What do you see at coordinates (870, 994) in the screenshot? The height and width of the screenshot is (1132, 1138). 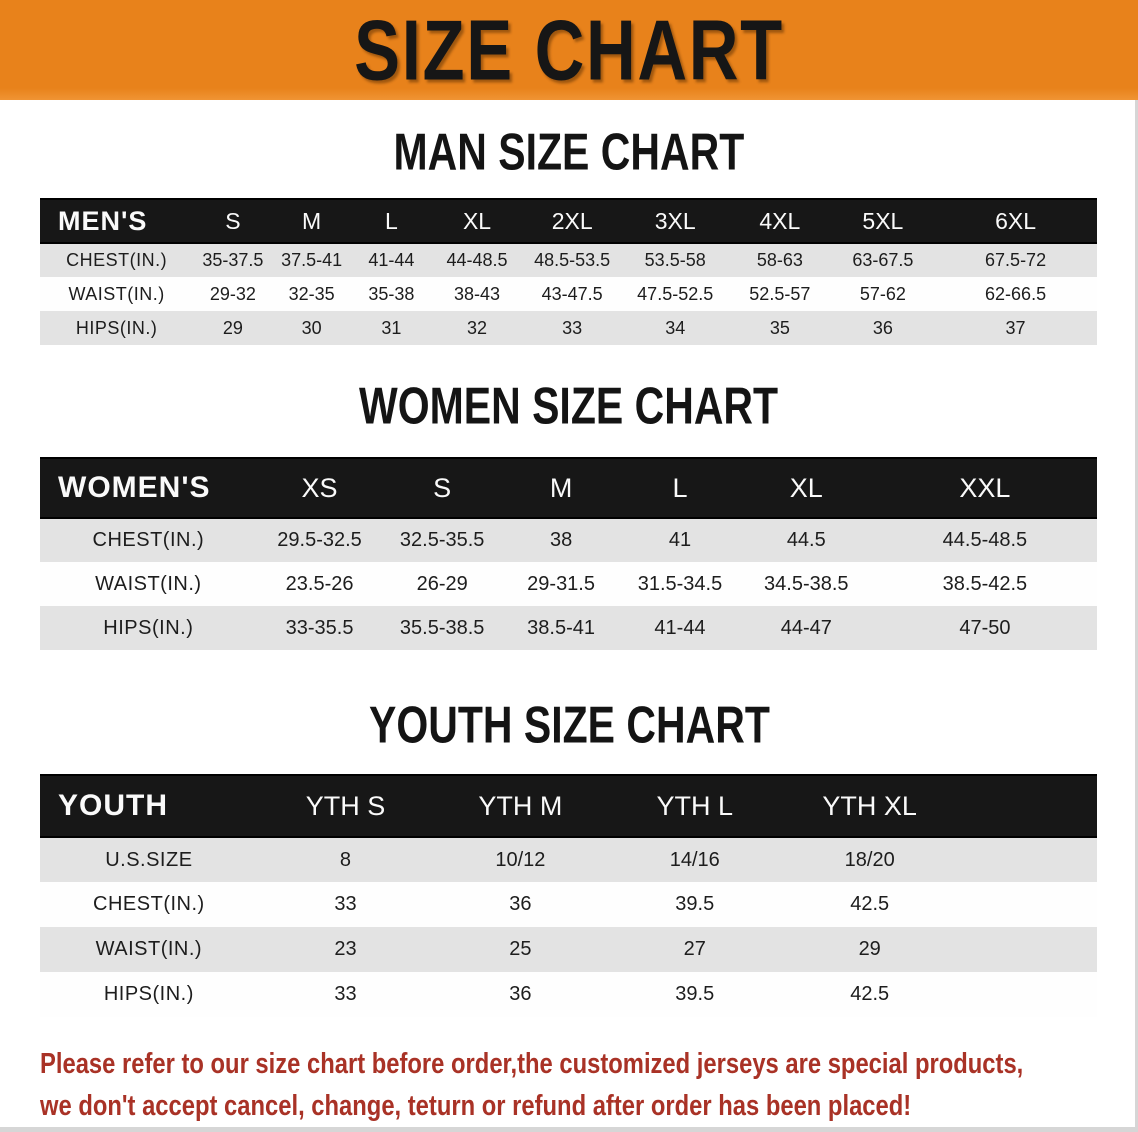 I see `size-value: 42.5` at bounding box center [870, 994].